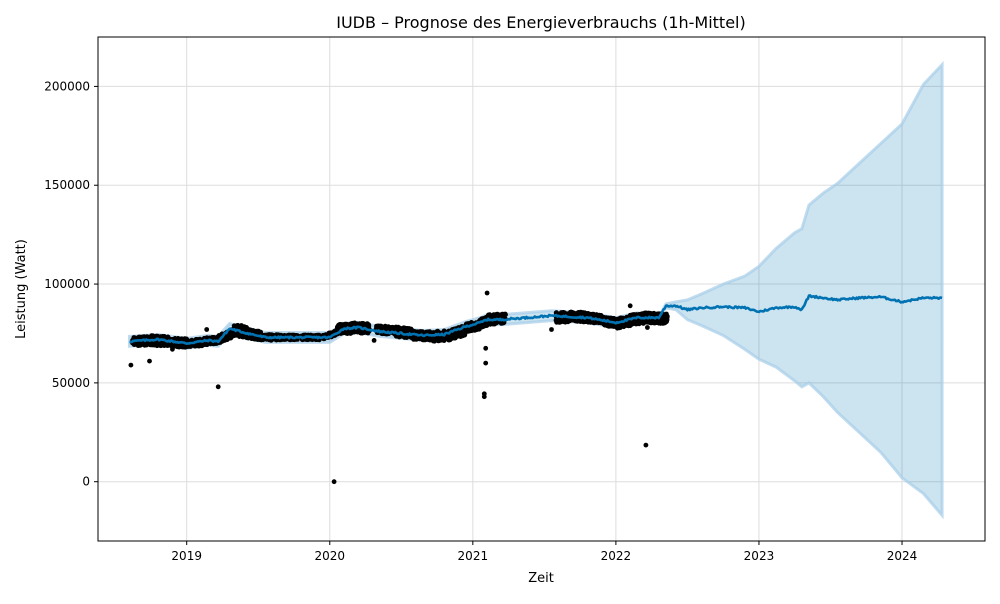 The width and height of the screenshot is (1000, 604). Describe the element at coordinates (473, 556) in the screenshot. I see `x-tick-label: 2021` at that location.